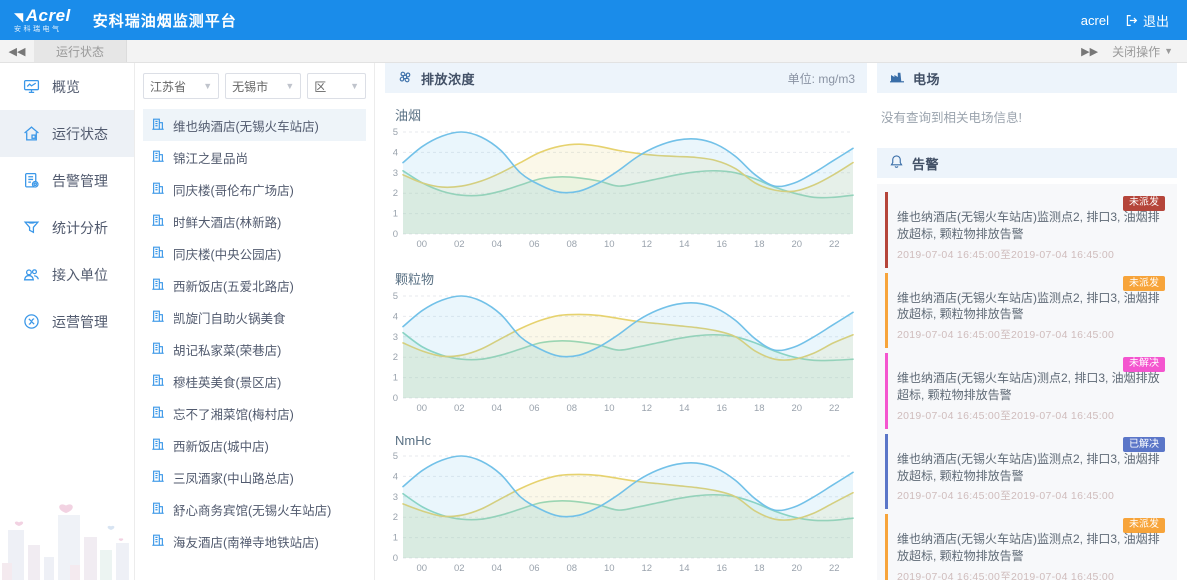 This screenshot has height=580, width=1187. Describe the element at coordinates (1028, 386) in the screenshot. I see `alert-text: 维也纳酒店(无锡火车站店)测点2, 排口3, 油烟排放超标, 颗粒物排放告警` at that location.